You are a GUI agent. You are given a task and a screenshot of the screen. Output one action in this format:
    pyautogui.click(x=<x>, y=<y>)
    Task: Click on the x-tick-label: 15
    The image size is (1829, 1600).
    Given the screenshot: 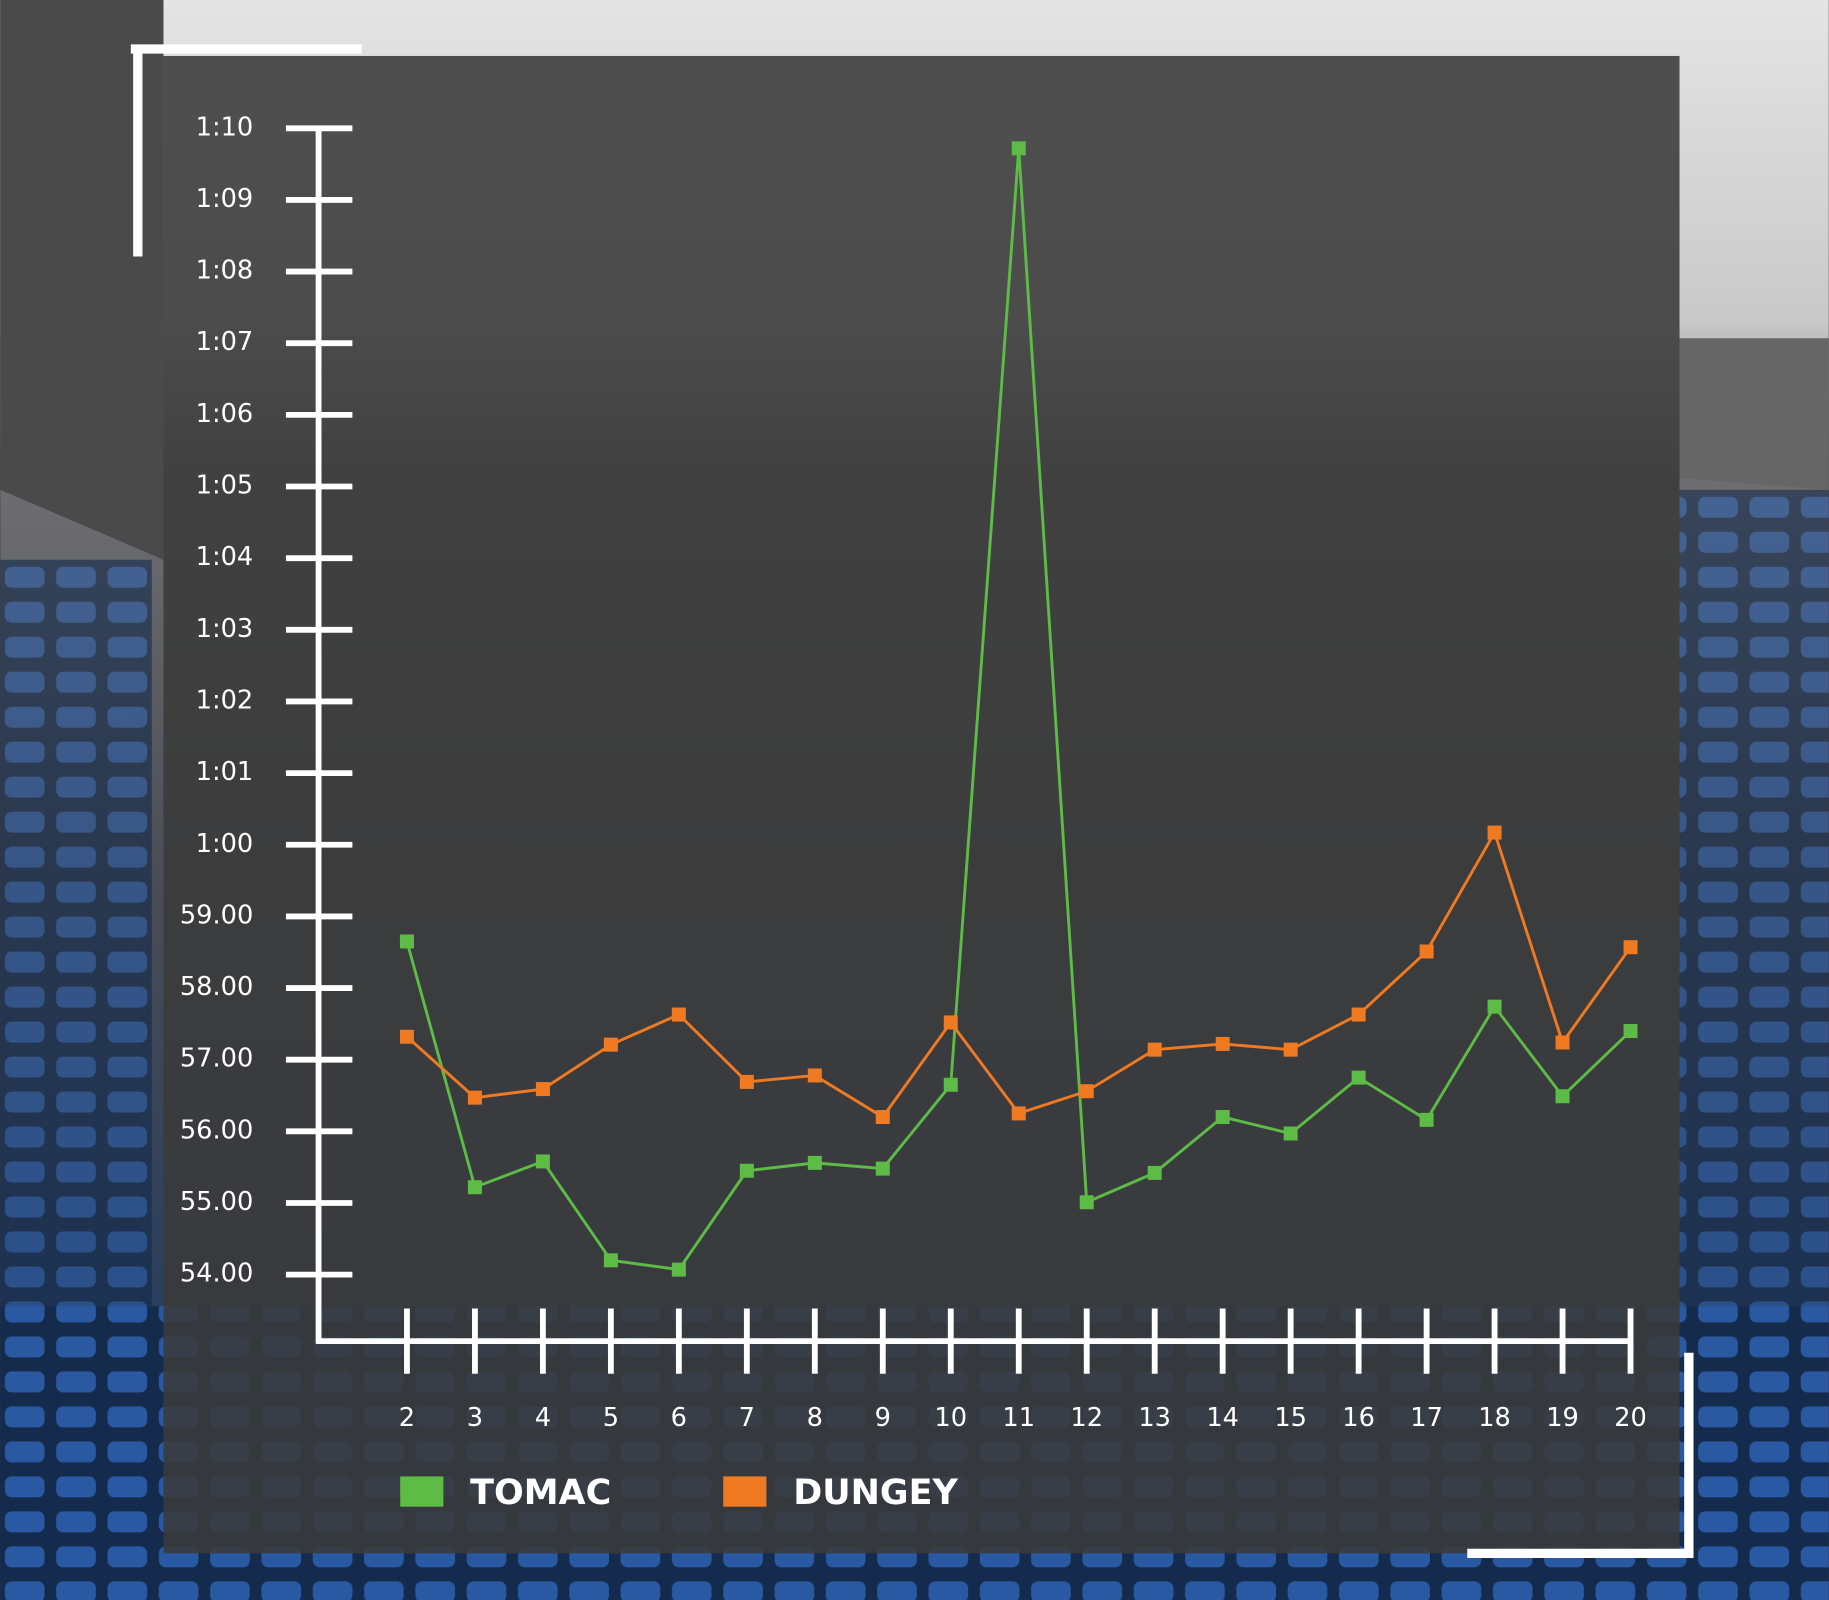 What is the action you would take?
    pyautogui.click(x=1290, y=1418)
    